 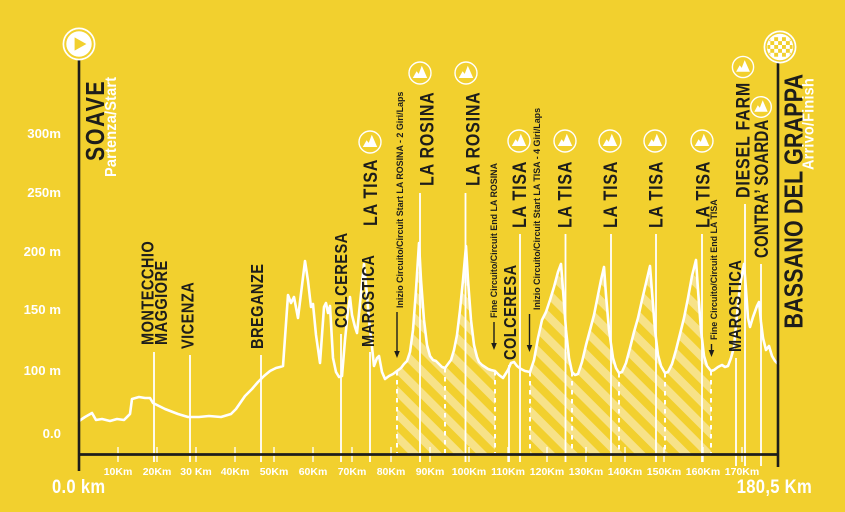 I want to click on svg-text: 40Km, so click(x=235, y=472).